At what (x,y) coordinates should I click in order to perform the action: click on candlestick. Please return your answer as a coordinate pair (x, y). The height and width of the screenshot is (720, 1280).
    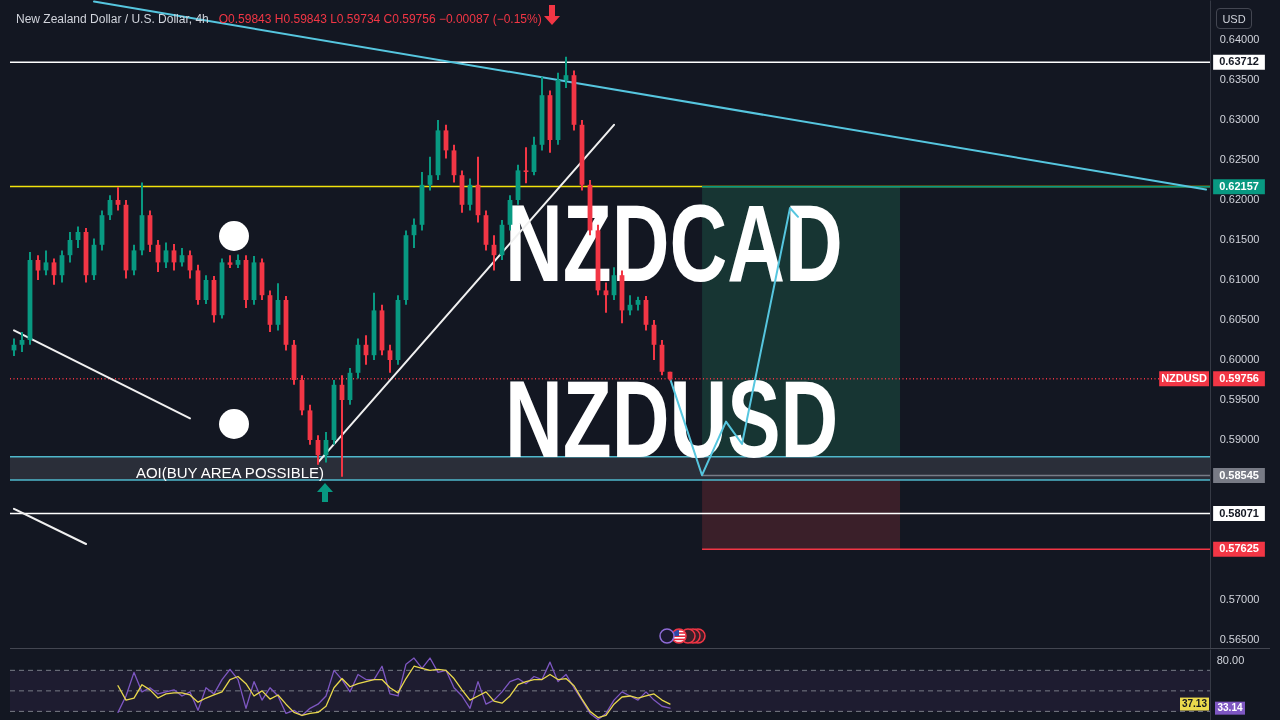
    Looking at the image, I should click on (526, 165).